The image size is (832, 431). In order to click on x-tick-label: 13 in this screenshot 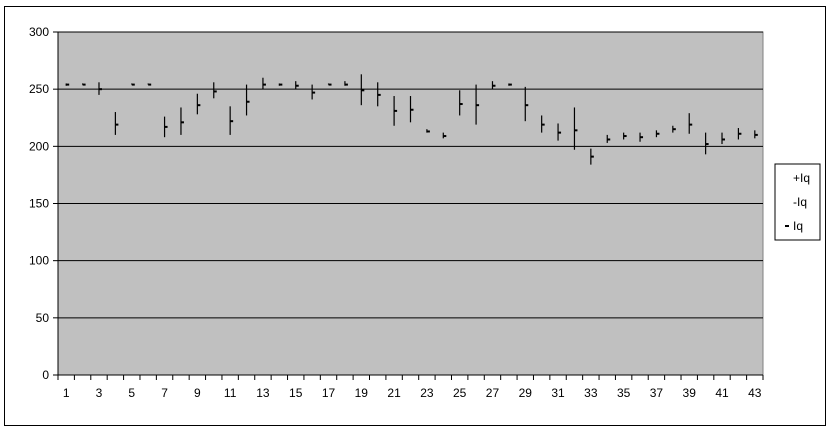, I will do `click(263, 393)`.